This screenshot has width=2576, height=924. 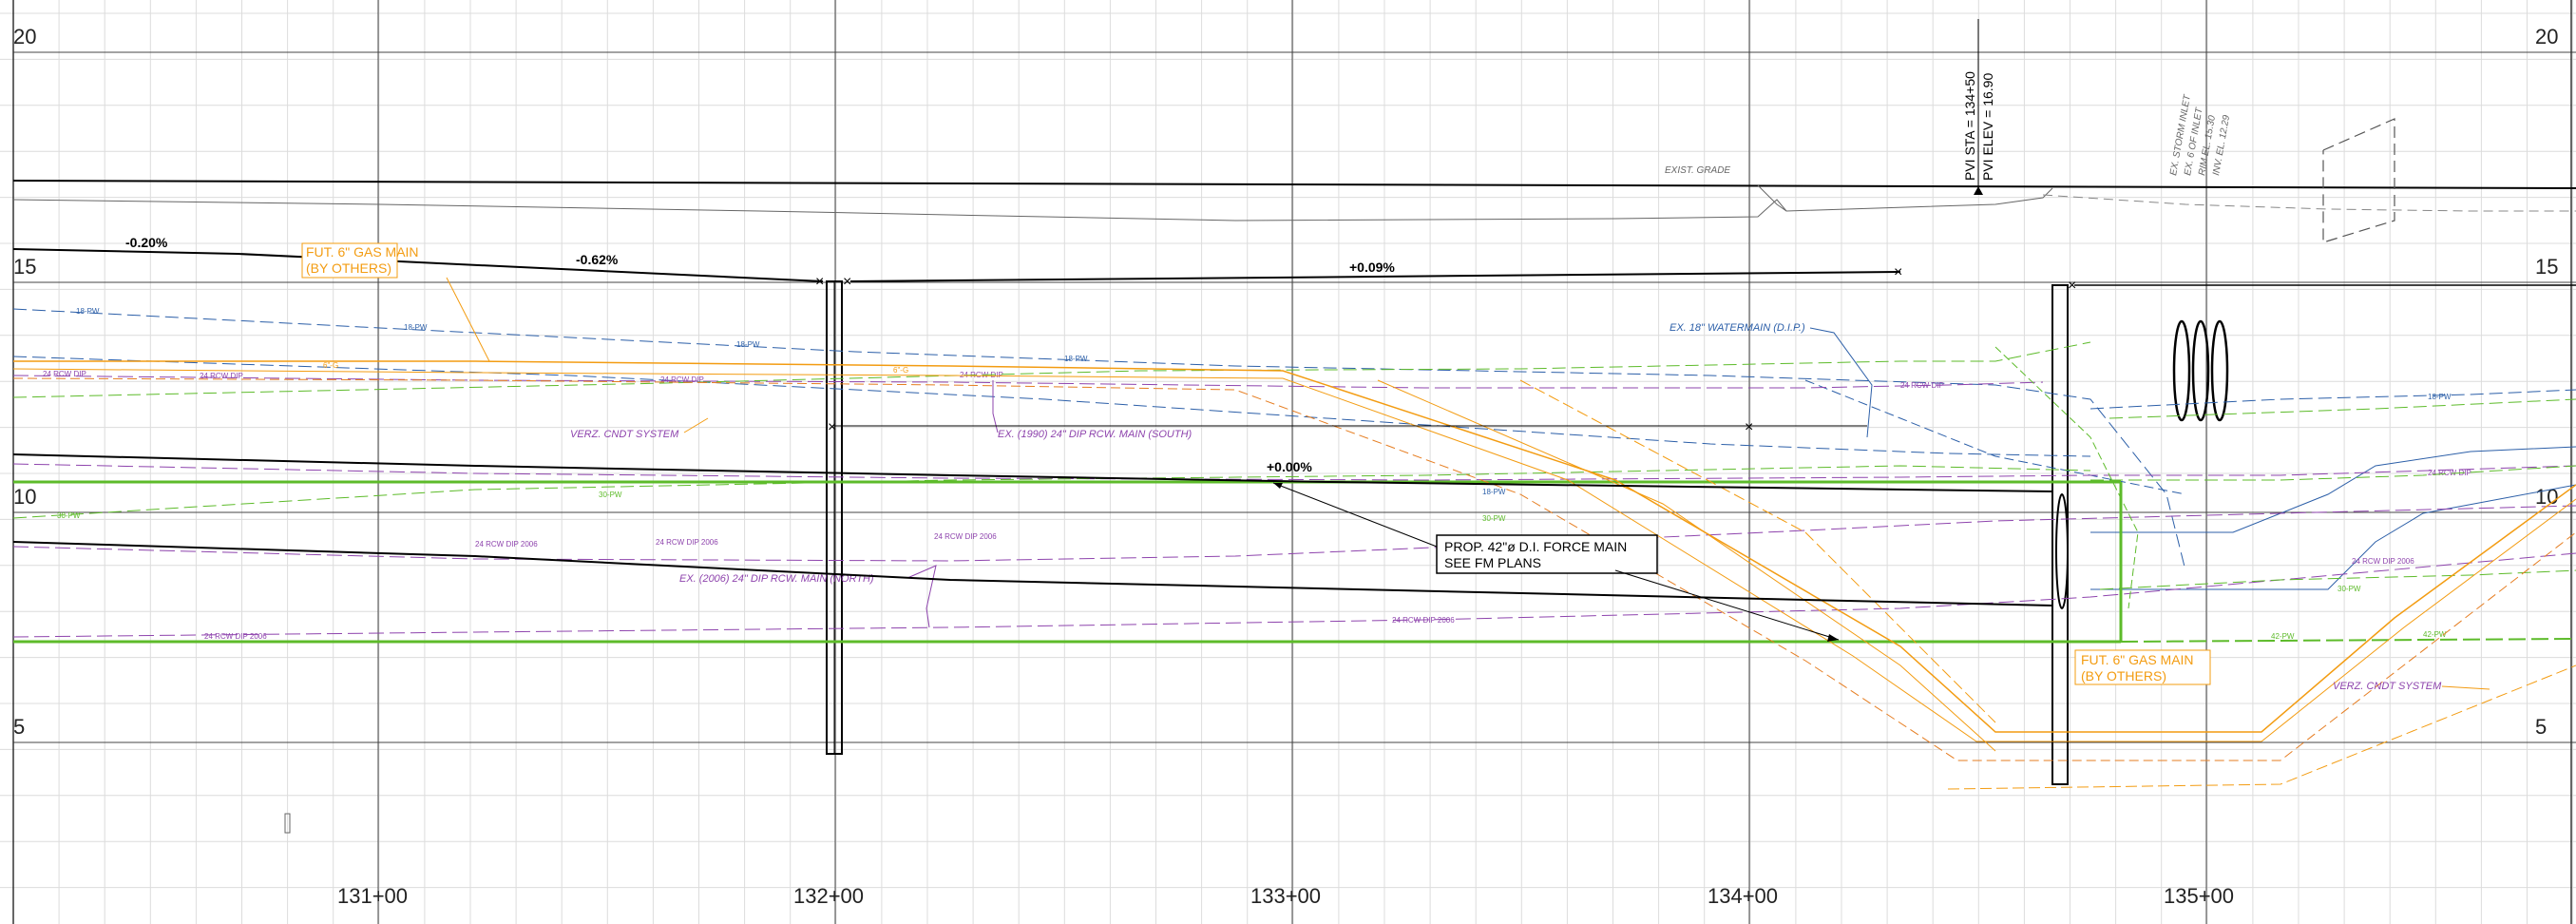 What do you see at coordinates (372, 896) in the screenshot?
I see `station-label-131: 131+00` at bounding box center [372, 896].